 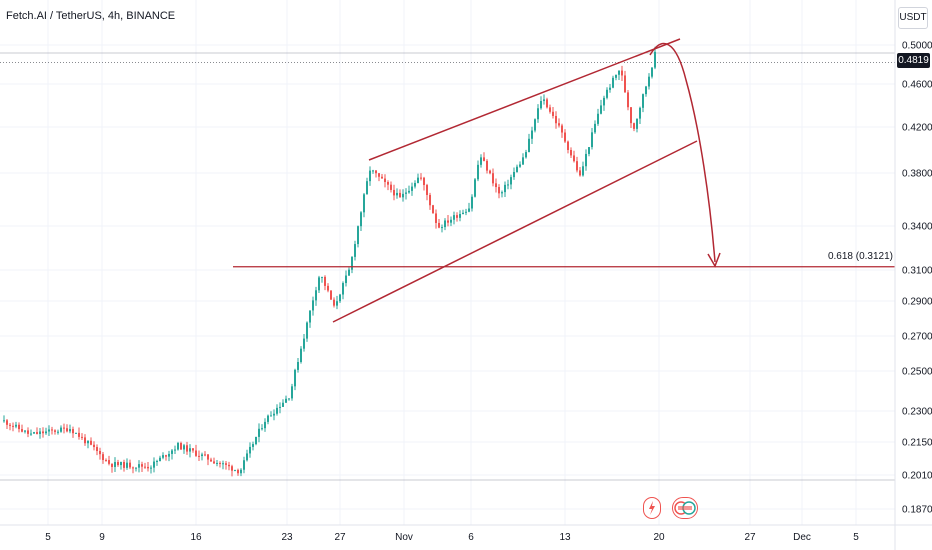 What do you see at coordinates (917, 412) in the screenshot?
I see `y-tick-label: 0.2300` at bounding box center [917, 412].